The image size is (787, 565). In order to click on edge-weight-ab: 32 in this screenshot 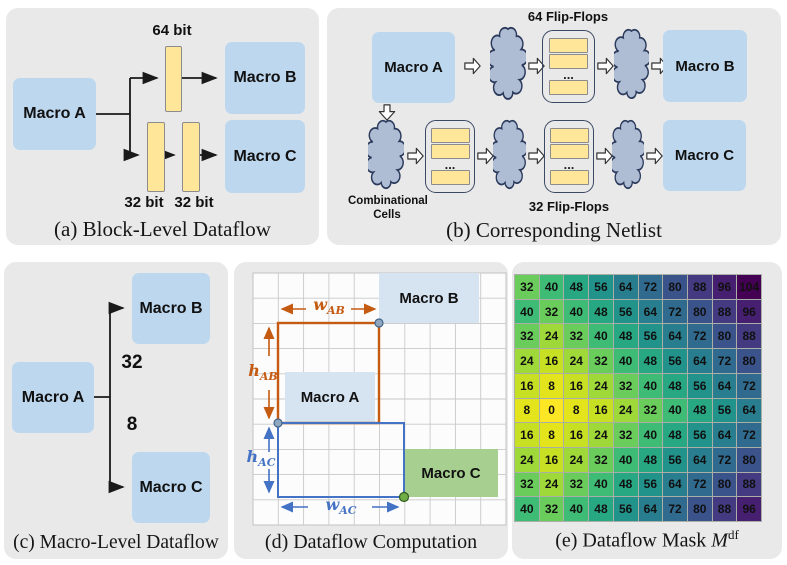, I will do `click(132, 362)`.